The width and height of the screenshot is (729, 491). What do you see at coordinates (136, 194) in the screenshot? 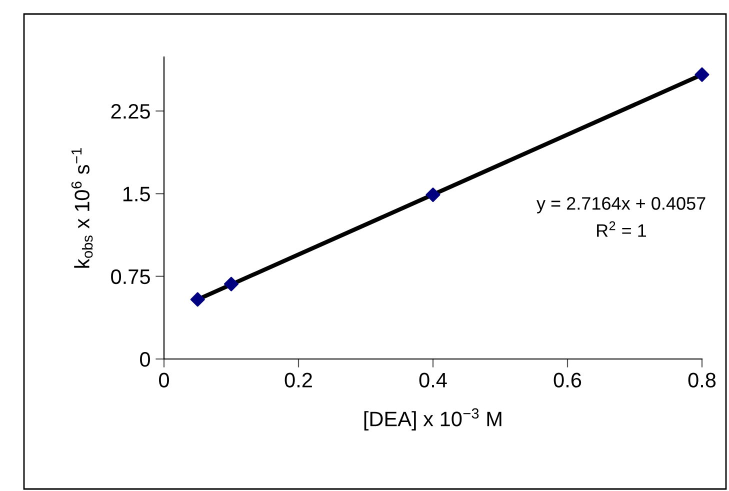
I see `y-tick-label: 1.5` at bounding box center [136, 194].